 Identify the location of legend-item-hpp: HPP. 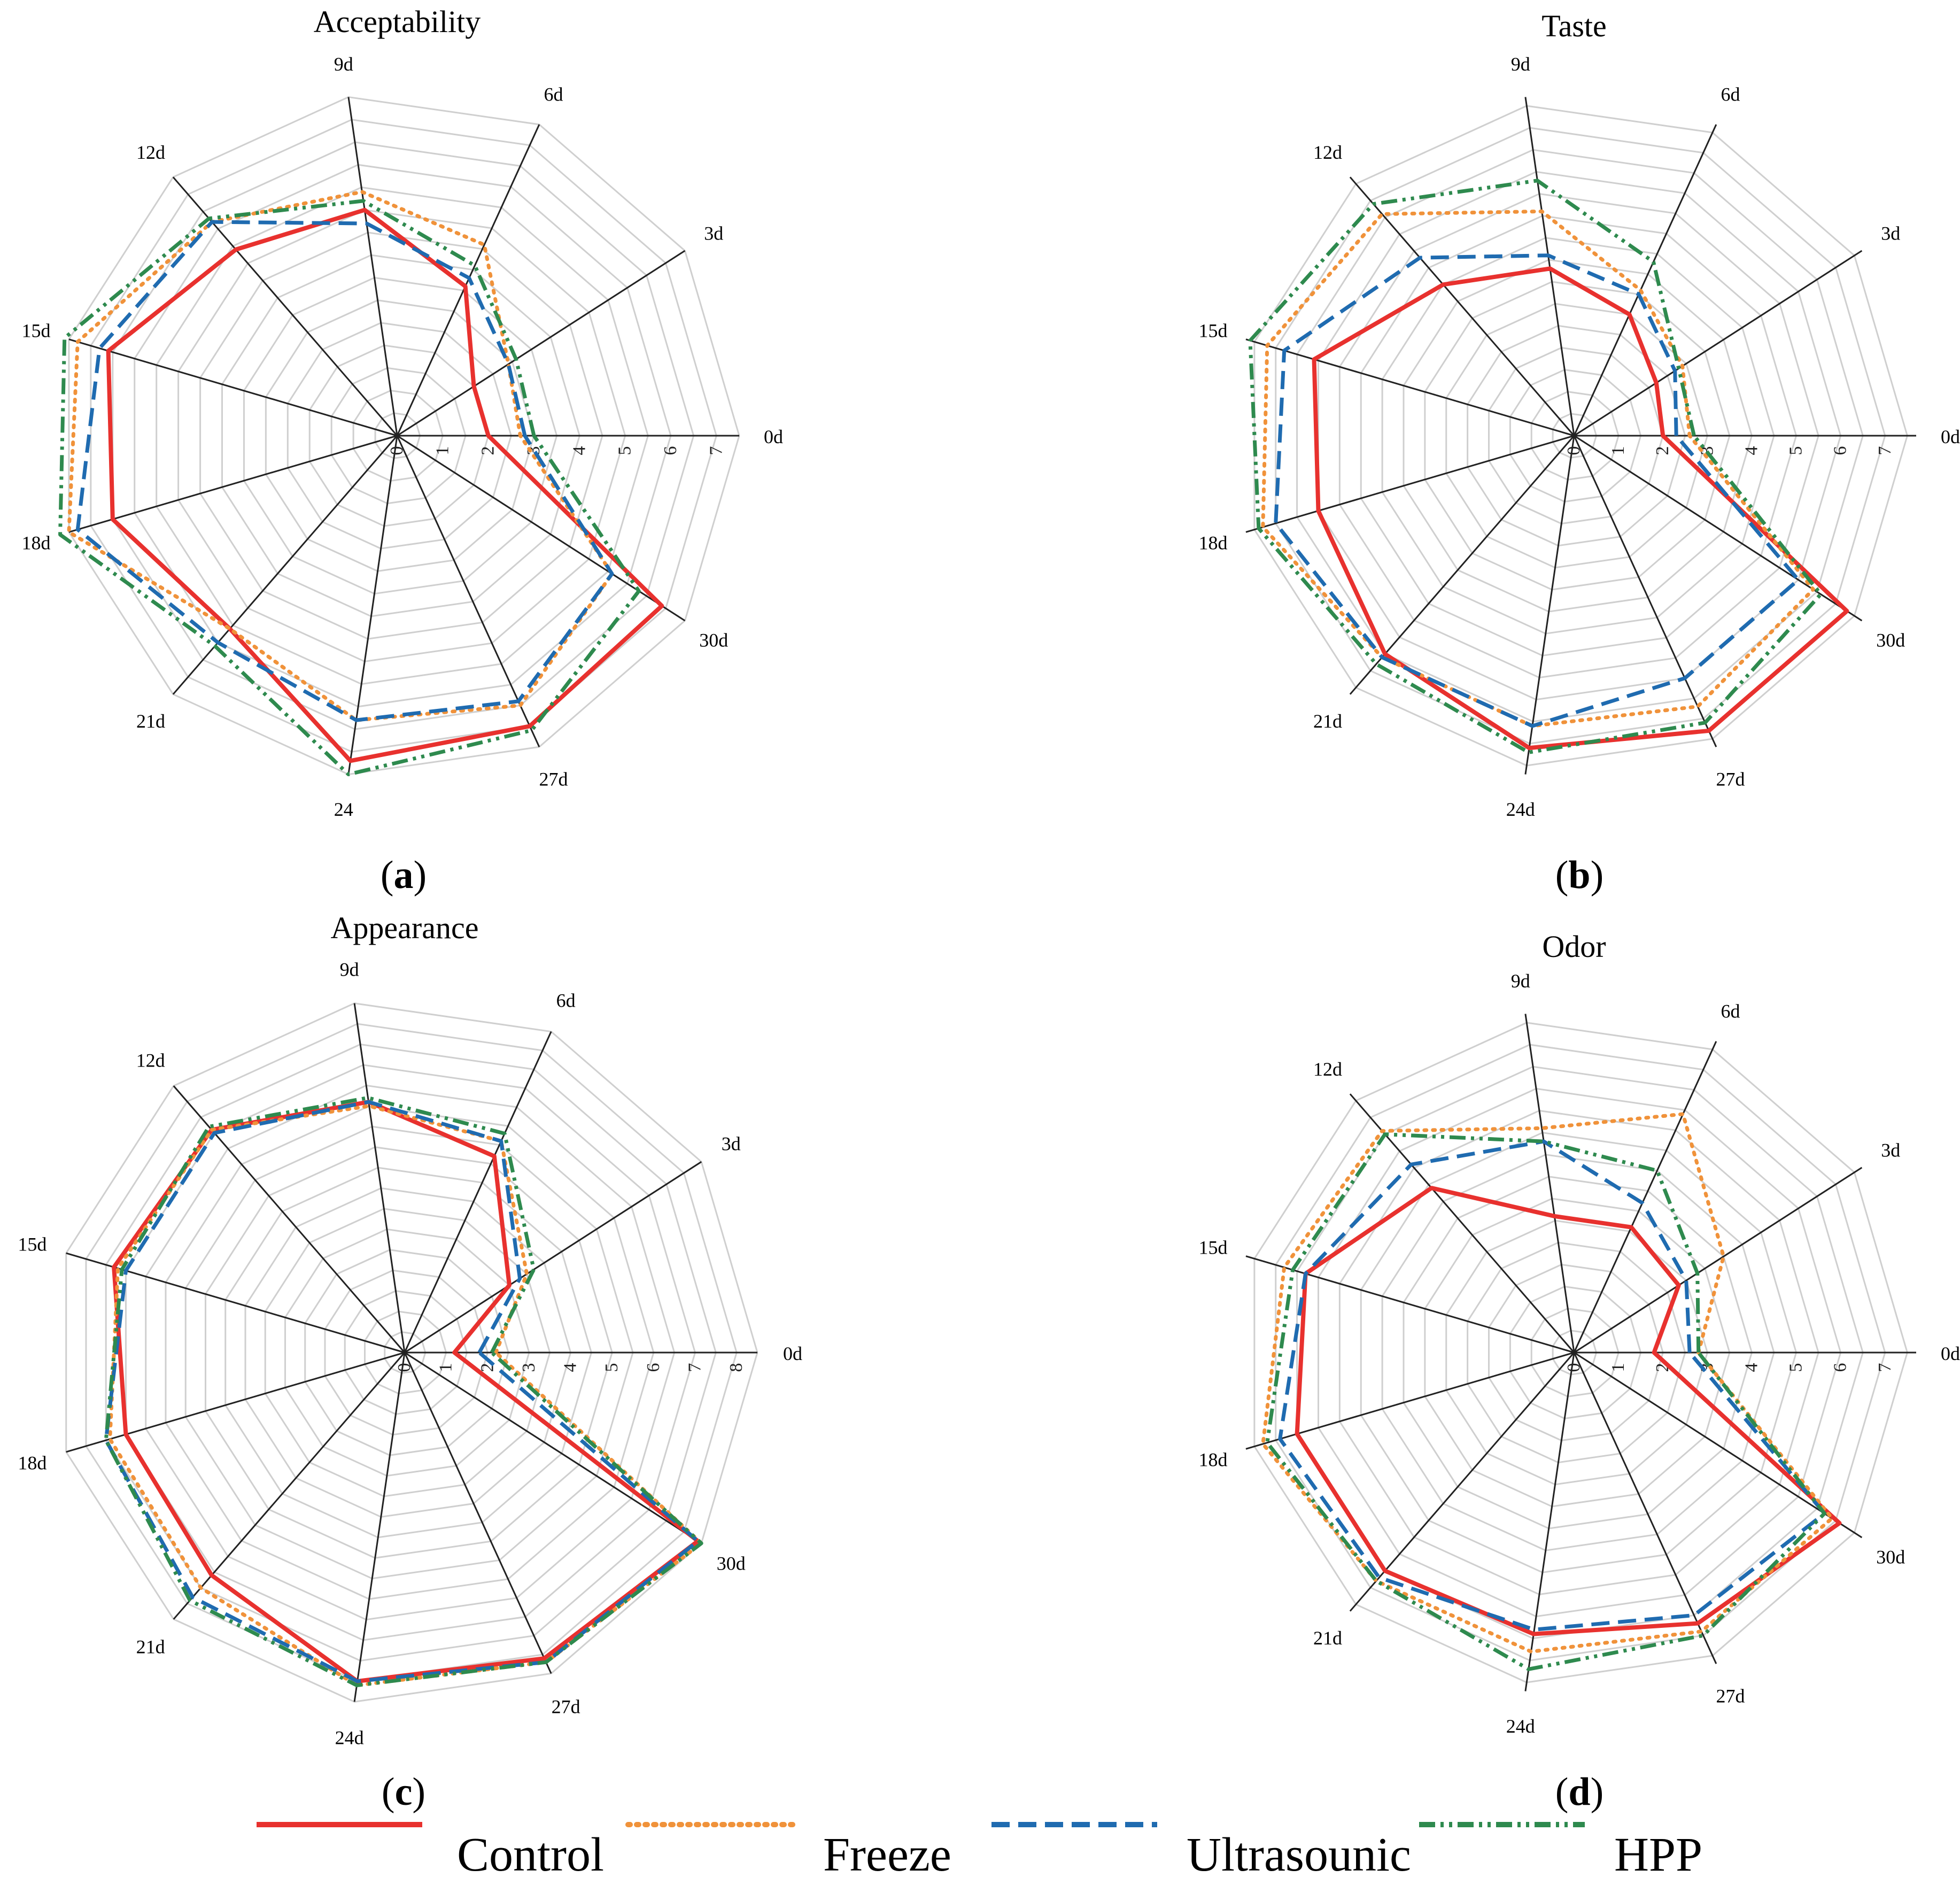
(1576, 1832).